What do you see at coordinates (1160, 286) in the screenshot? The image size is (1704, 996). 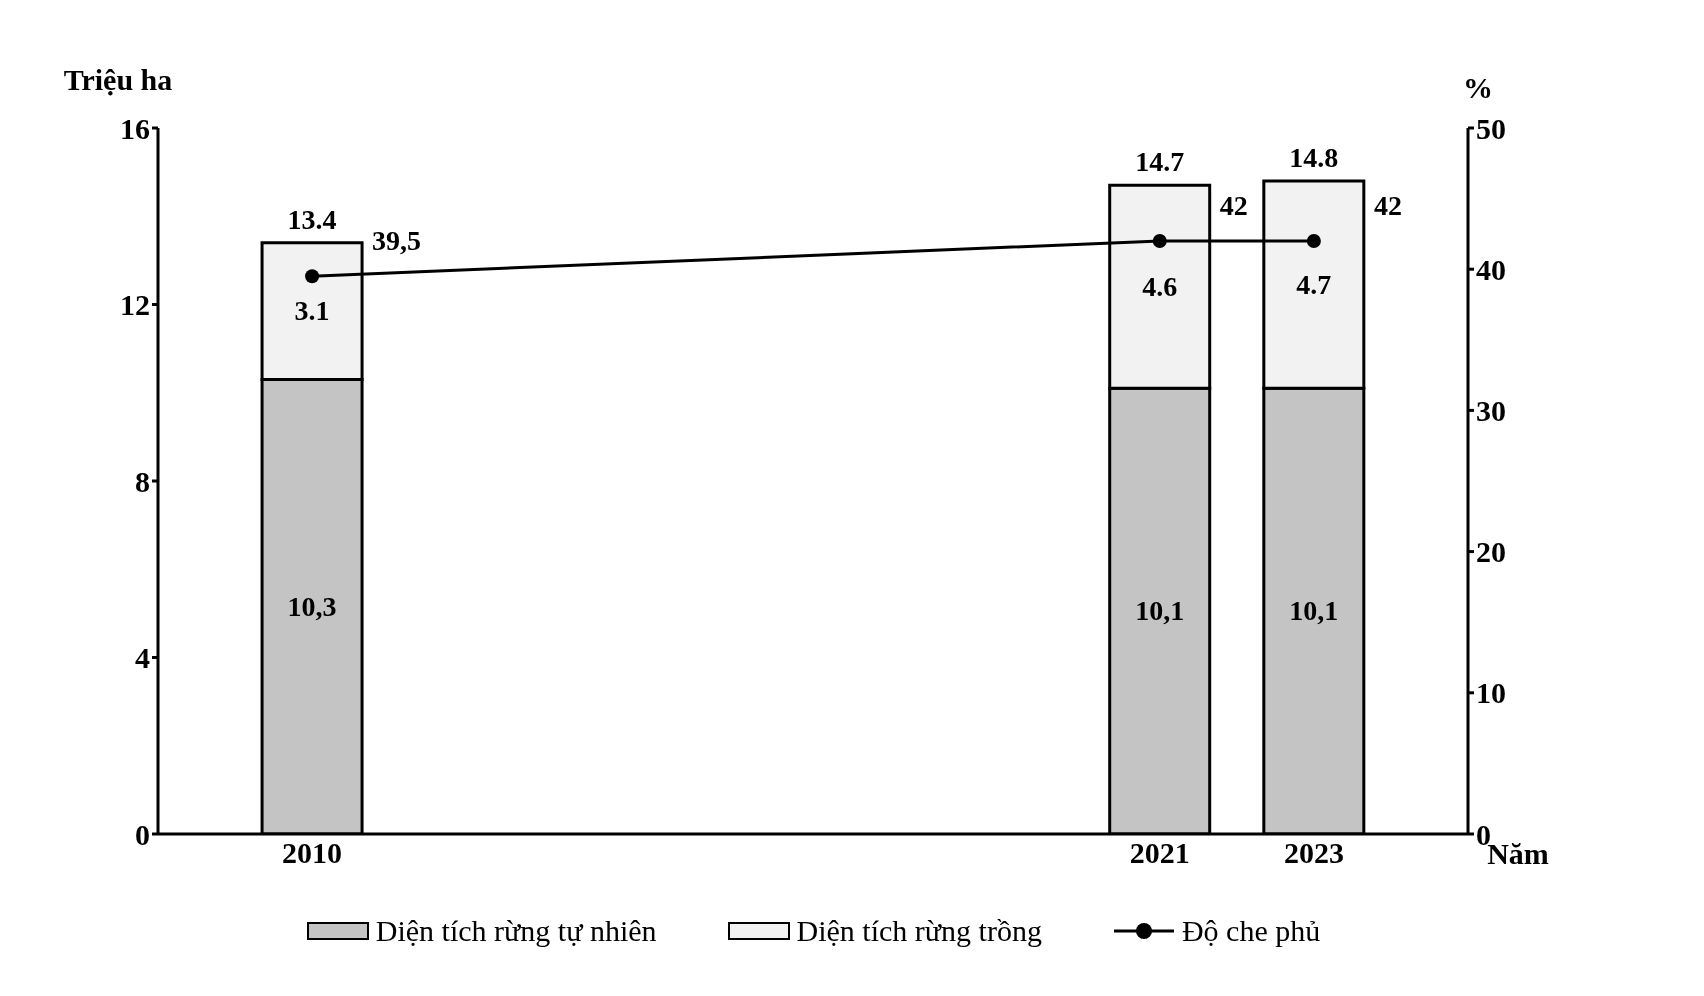 I see `data-label: 4.6` at bounding box center [1160, 286].